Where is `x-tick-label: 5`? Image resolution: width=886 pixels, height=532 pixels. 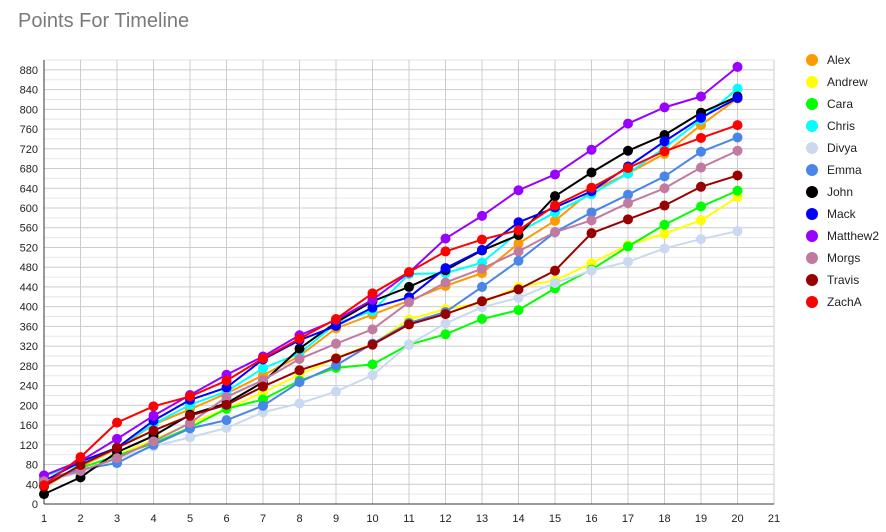 x-tick-label: 5 is located at coordinates (190, 519).